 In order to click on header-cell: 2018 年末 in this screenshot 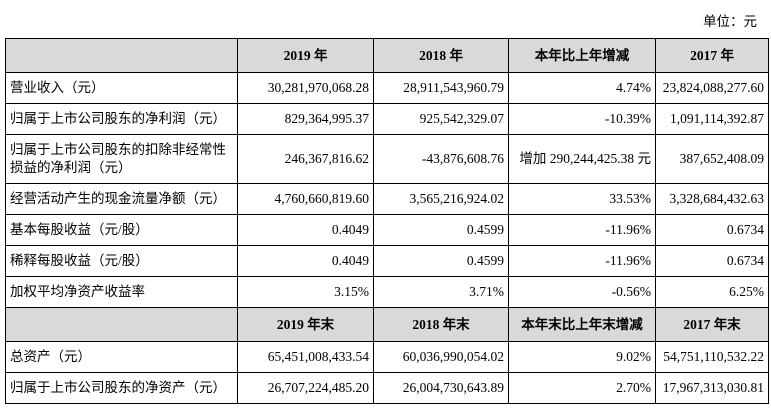, I will do `click(441, 324)`.